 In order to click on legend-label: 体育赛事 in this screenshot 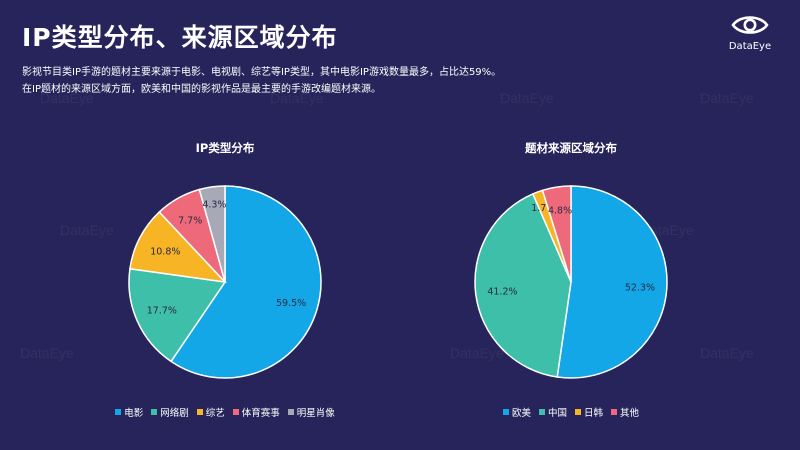, I will do `click(260, 413)`.